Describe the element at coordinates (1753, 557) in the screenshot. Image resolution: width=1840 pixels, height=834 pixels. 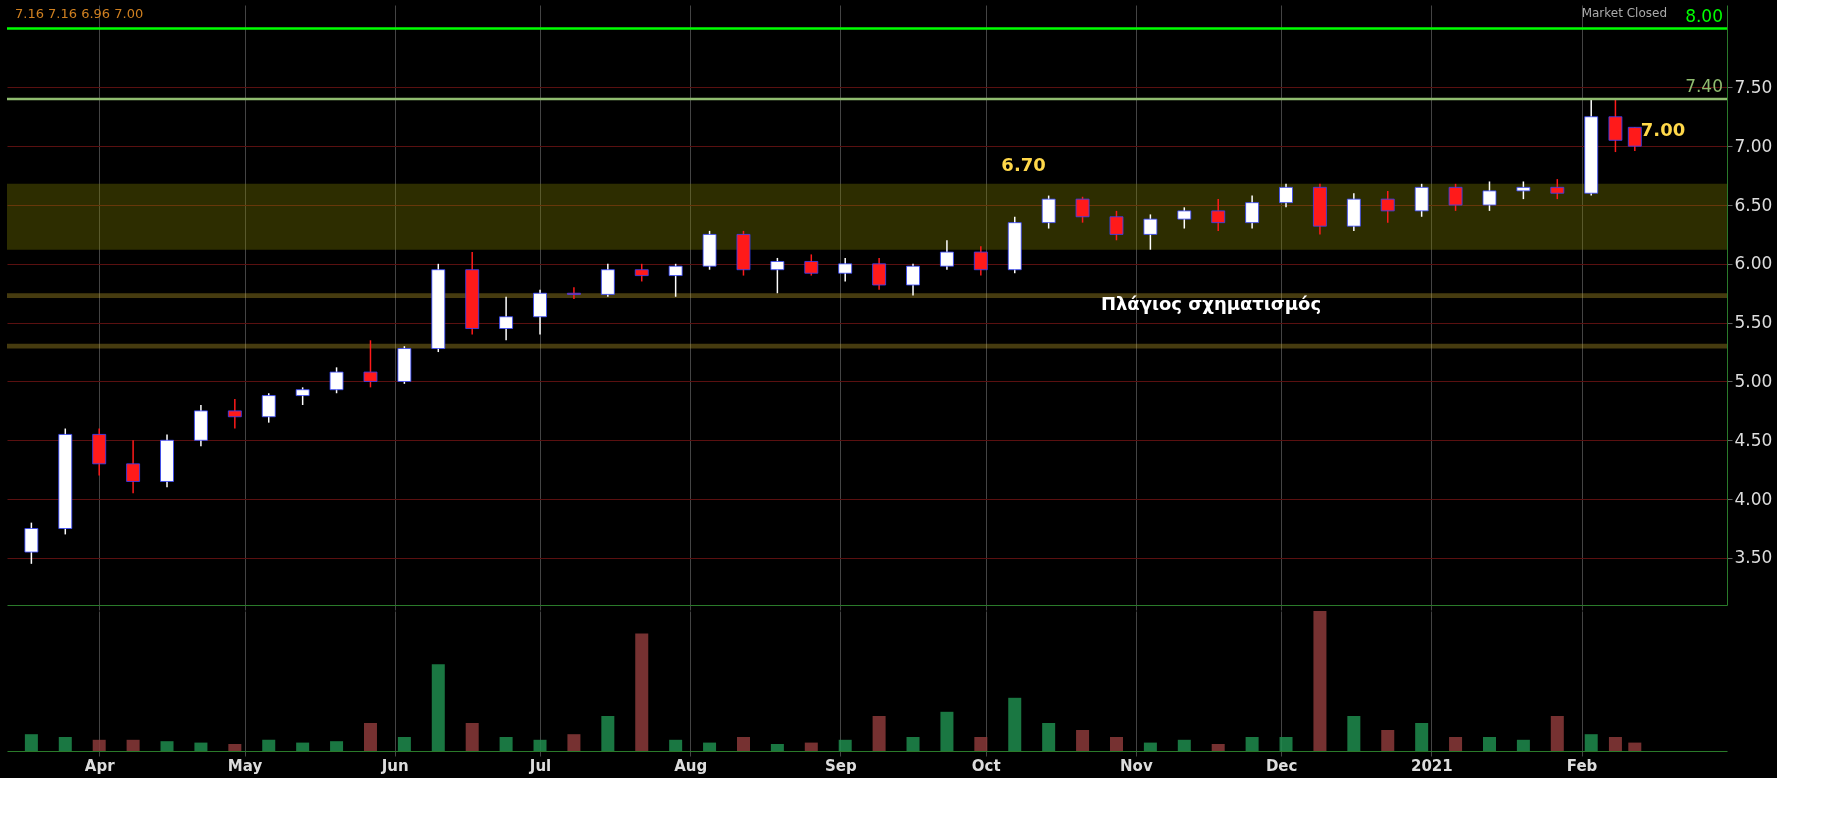
I see `y-tick-label: 3.50` at that location.